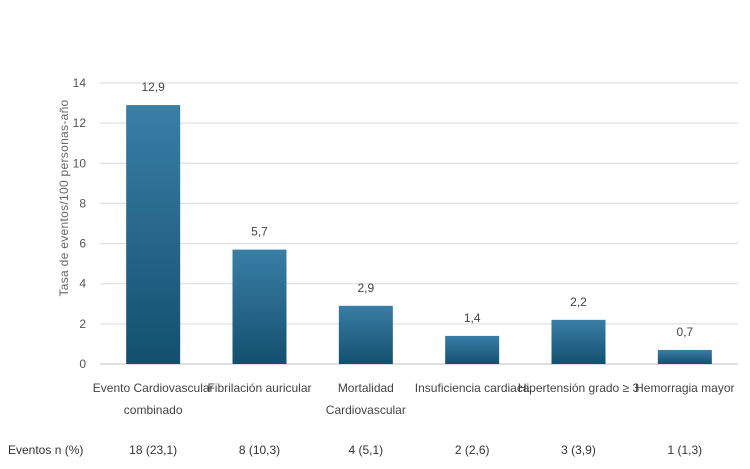 The image size is (750, 469). I want to click on events-count: 1 (1,3), so click(684, 450).